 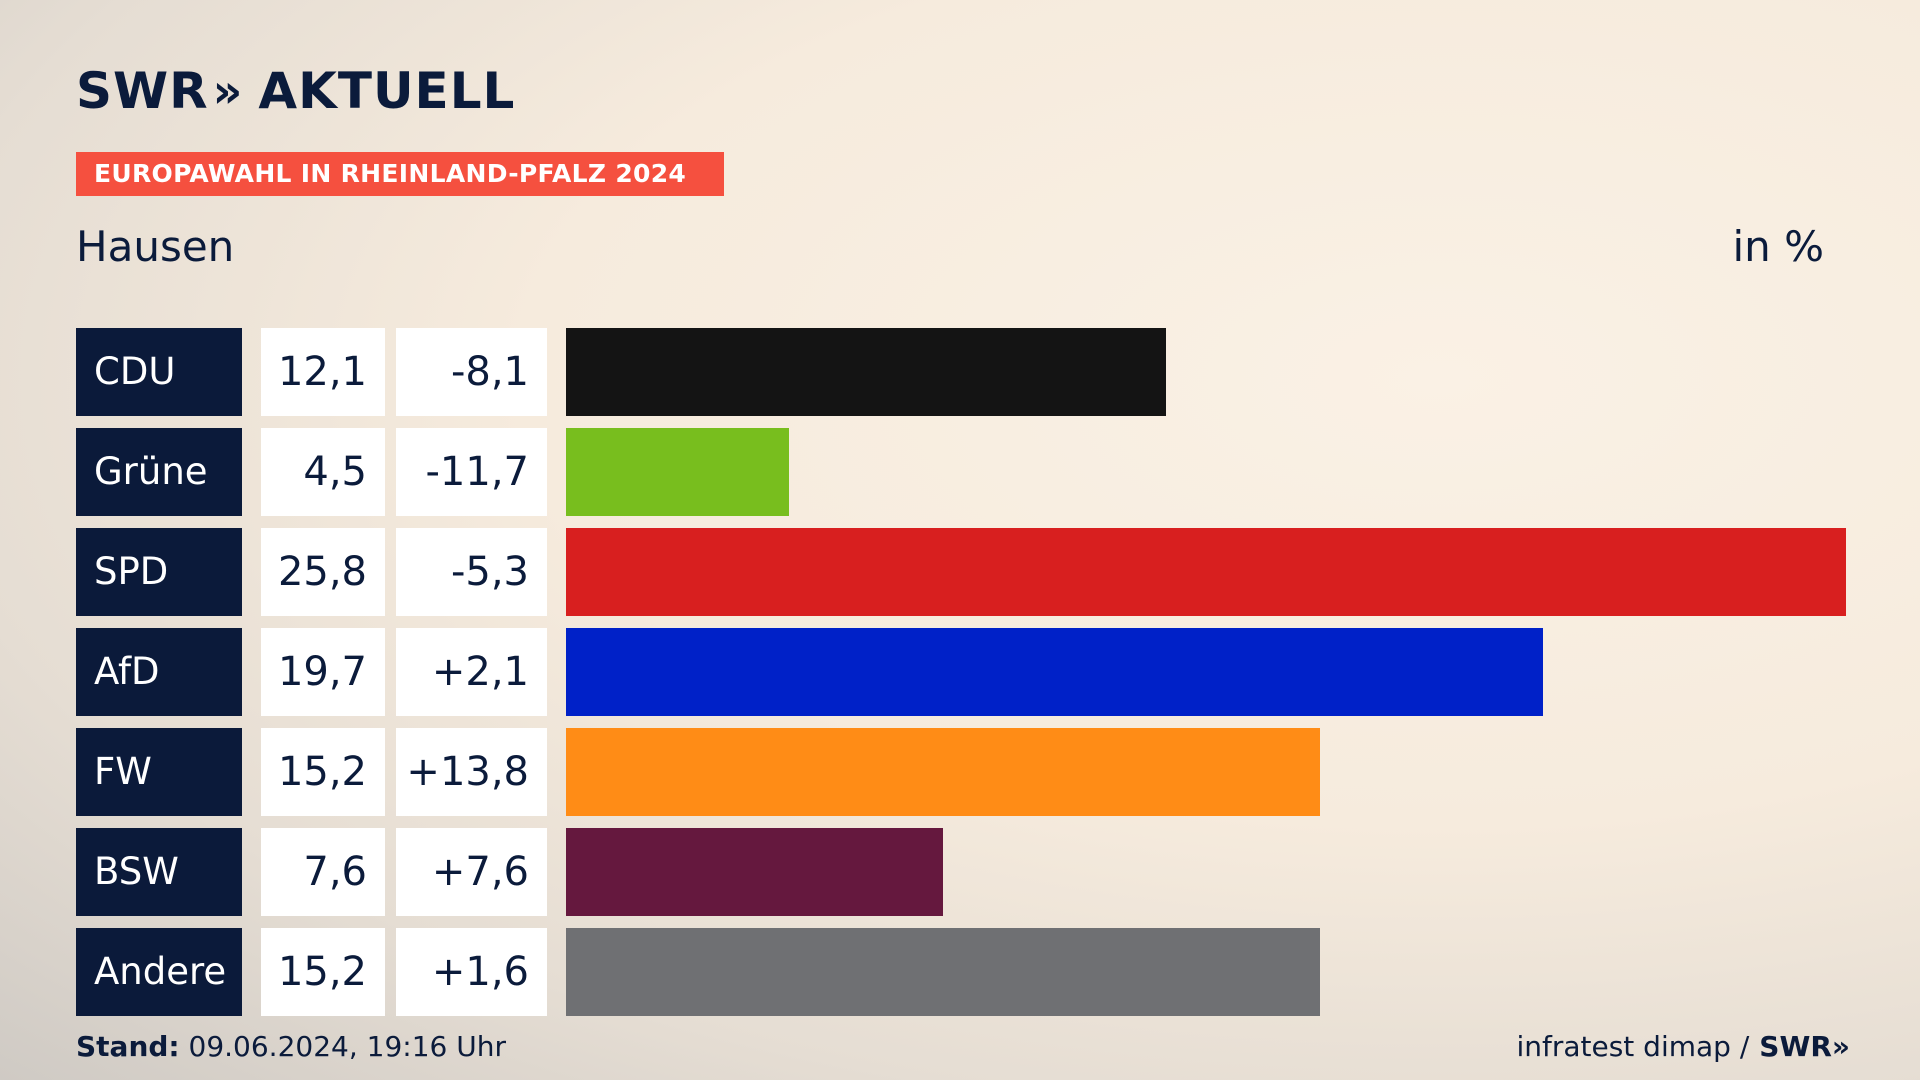 What do you see at coordinates (227, 91) in the screenshot?
I see `logo-chevron-icon: »` at bounding box center [227, 91].